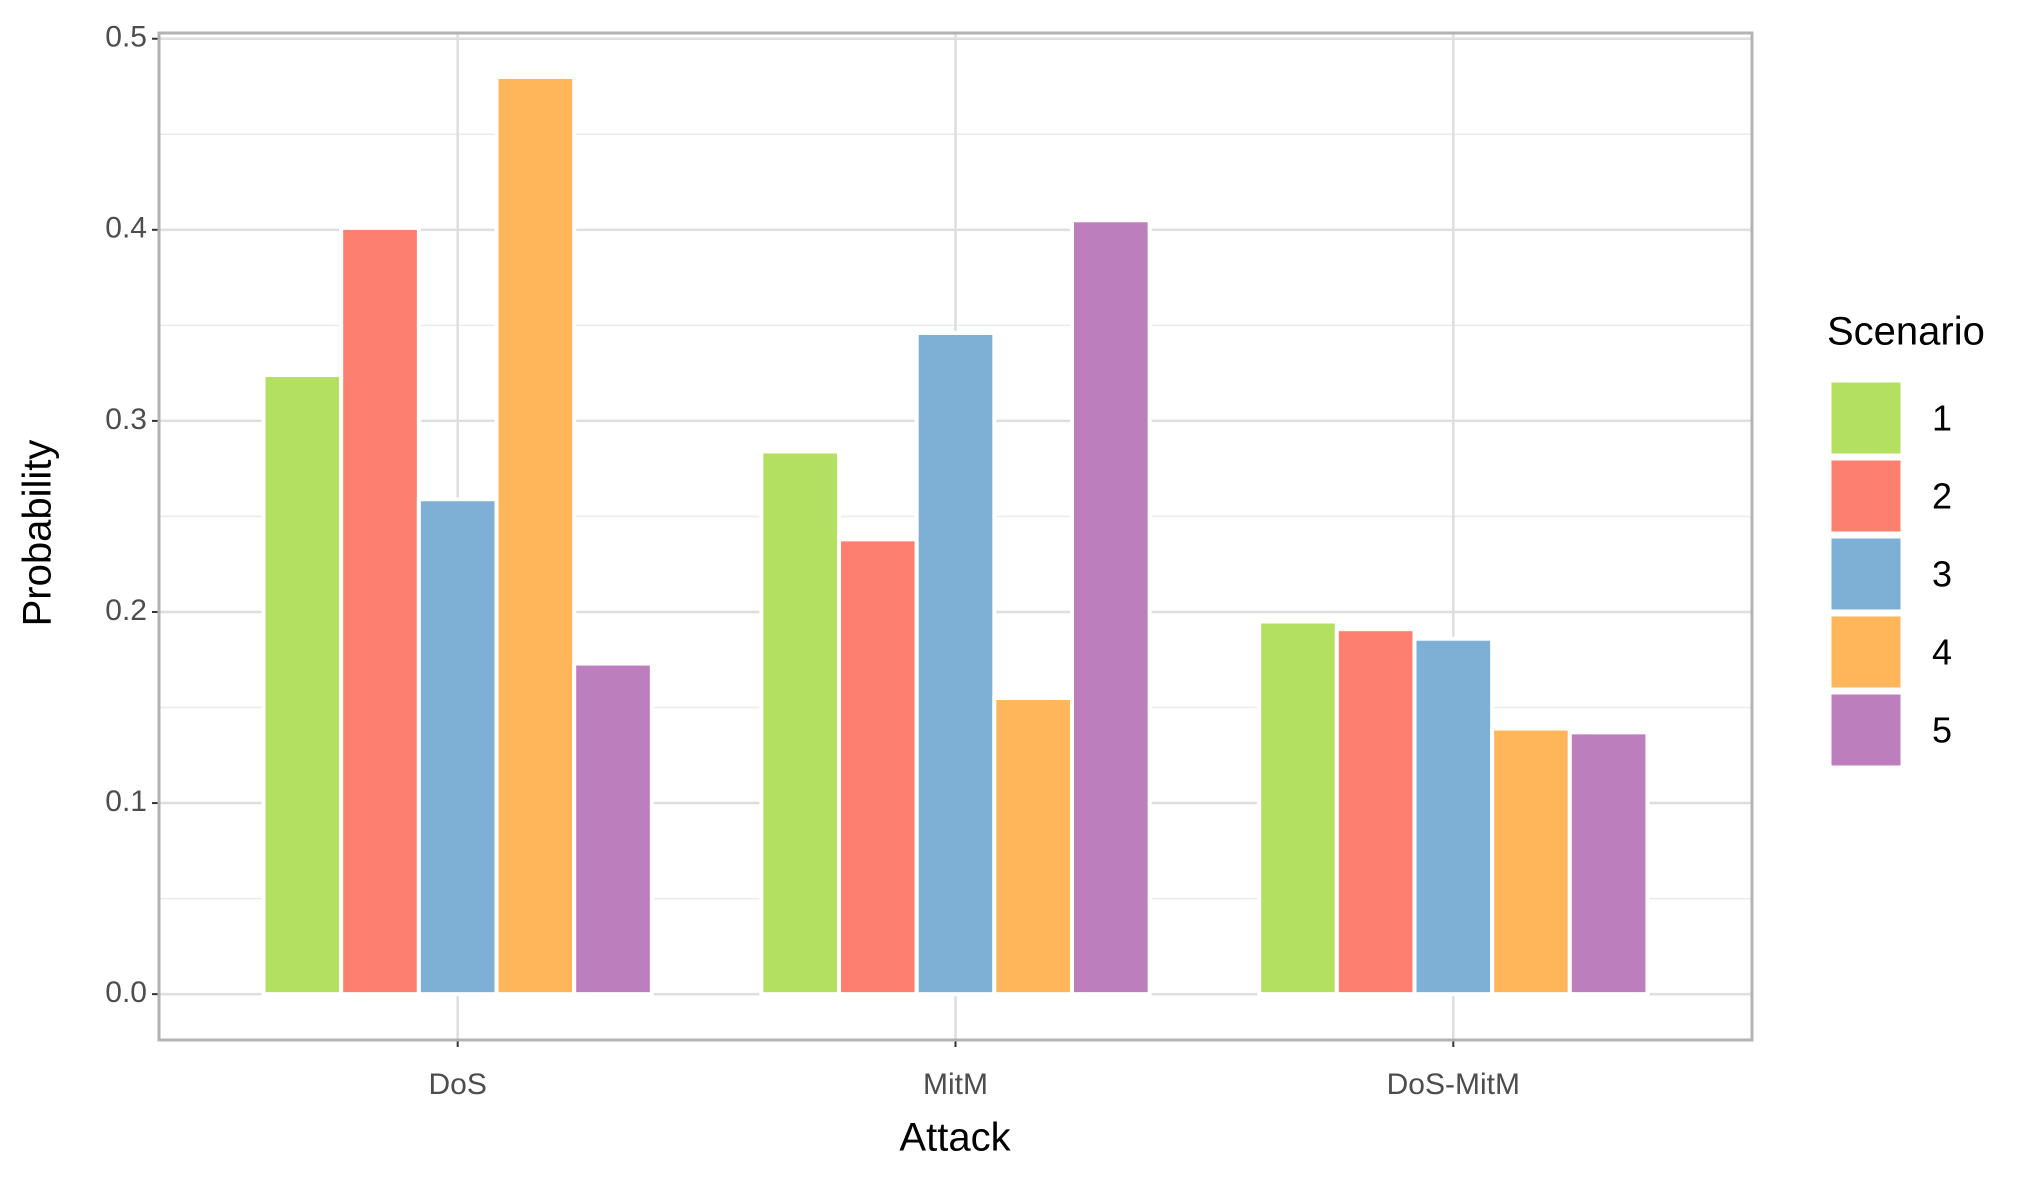 The height and width of the screenshot is (1186, 2038). What do you see at coordinates (458, 1084) in the screenshot?
I see `x-tick-label: DoS` at bounding box center [458, 1084].